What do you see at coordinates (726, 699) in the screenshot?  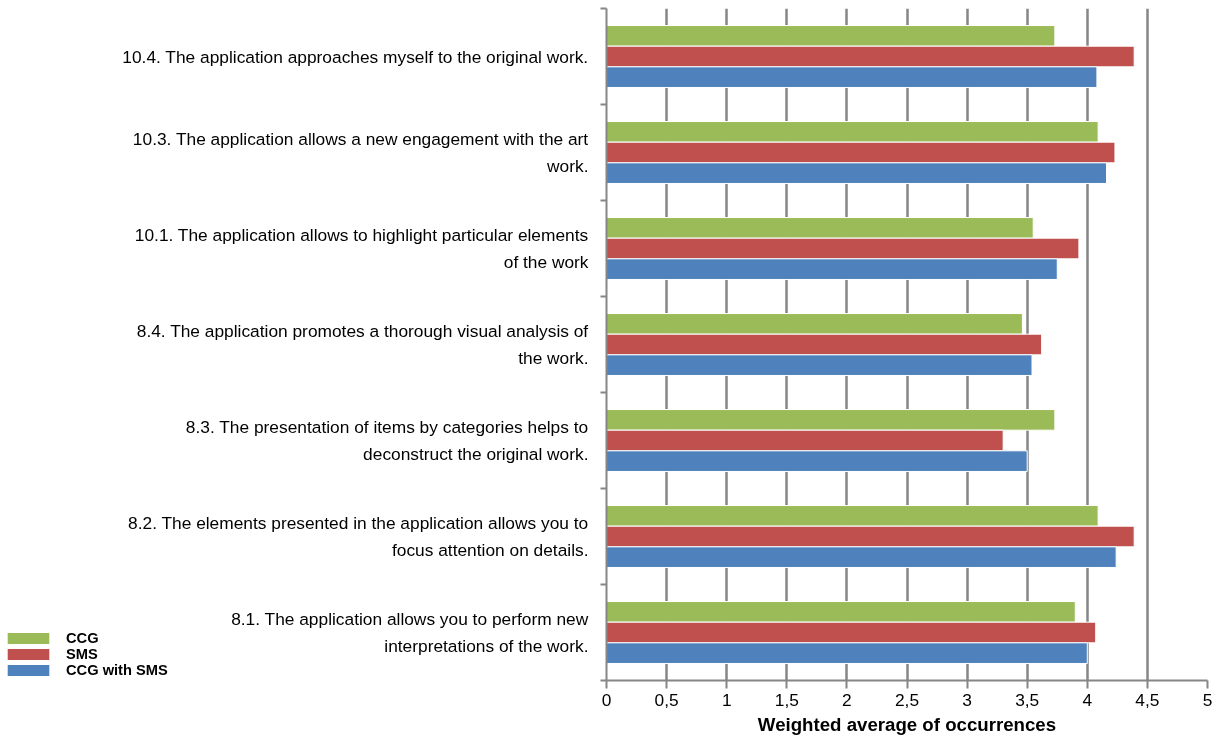 I see `x-tick-label: 1` at bounding box center [726, 699].